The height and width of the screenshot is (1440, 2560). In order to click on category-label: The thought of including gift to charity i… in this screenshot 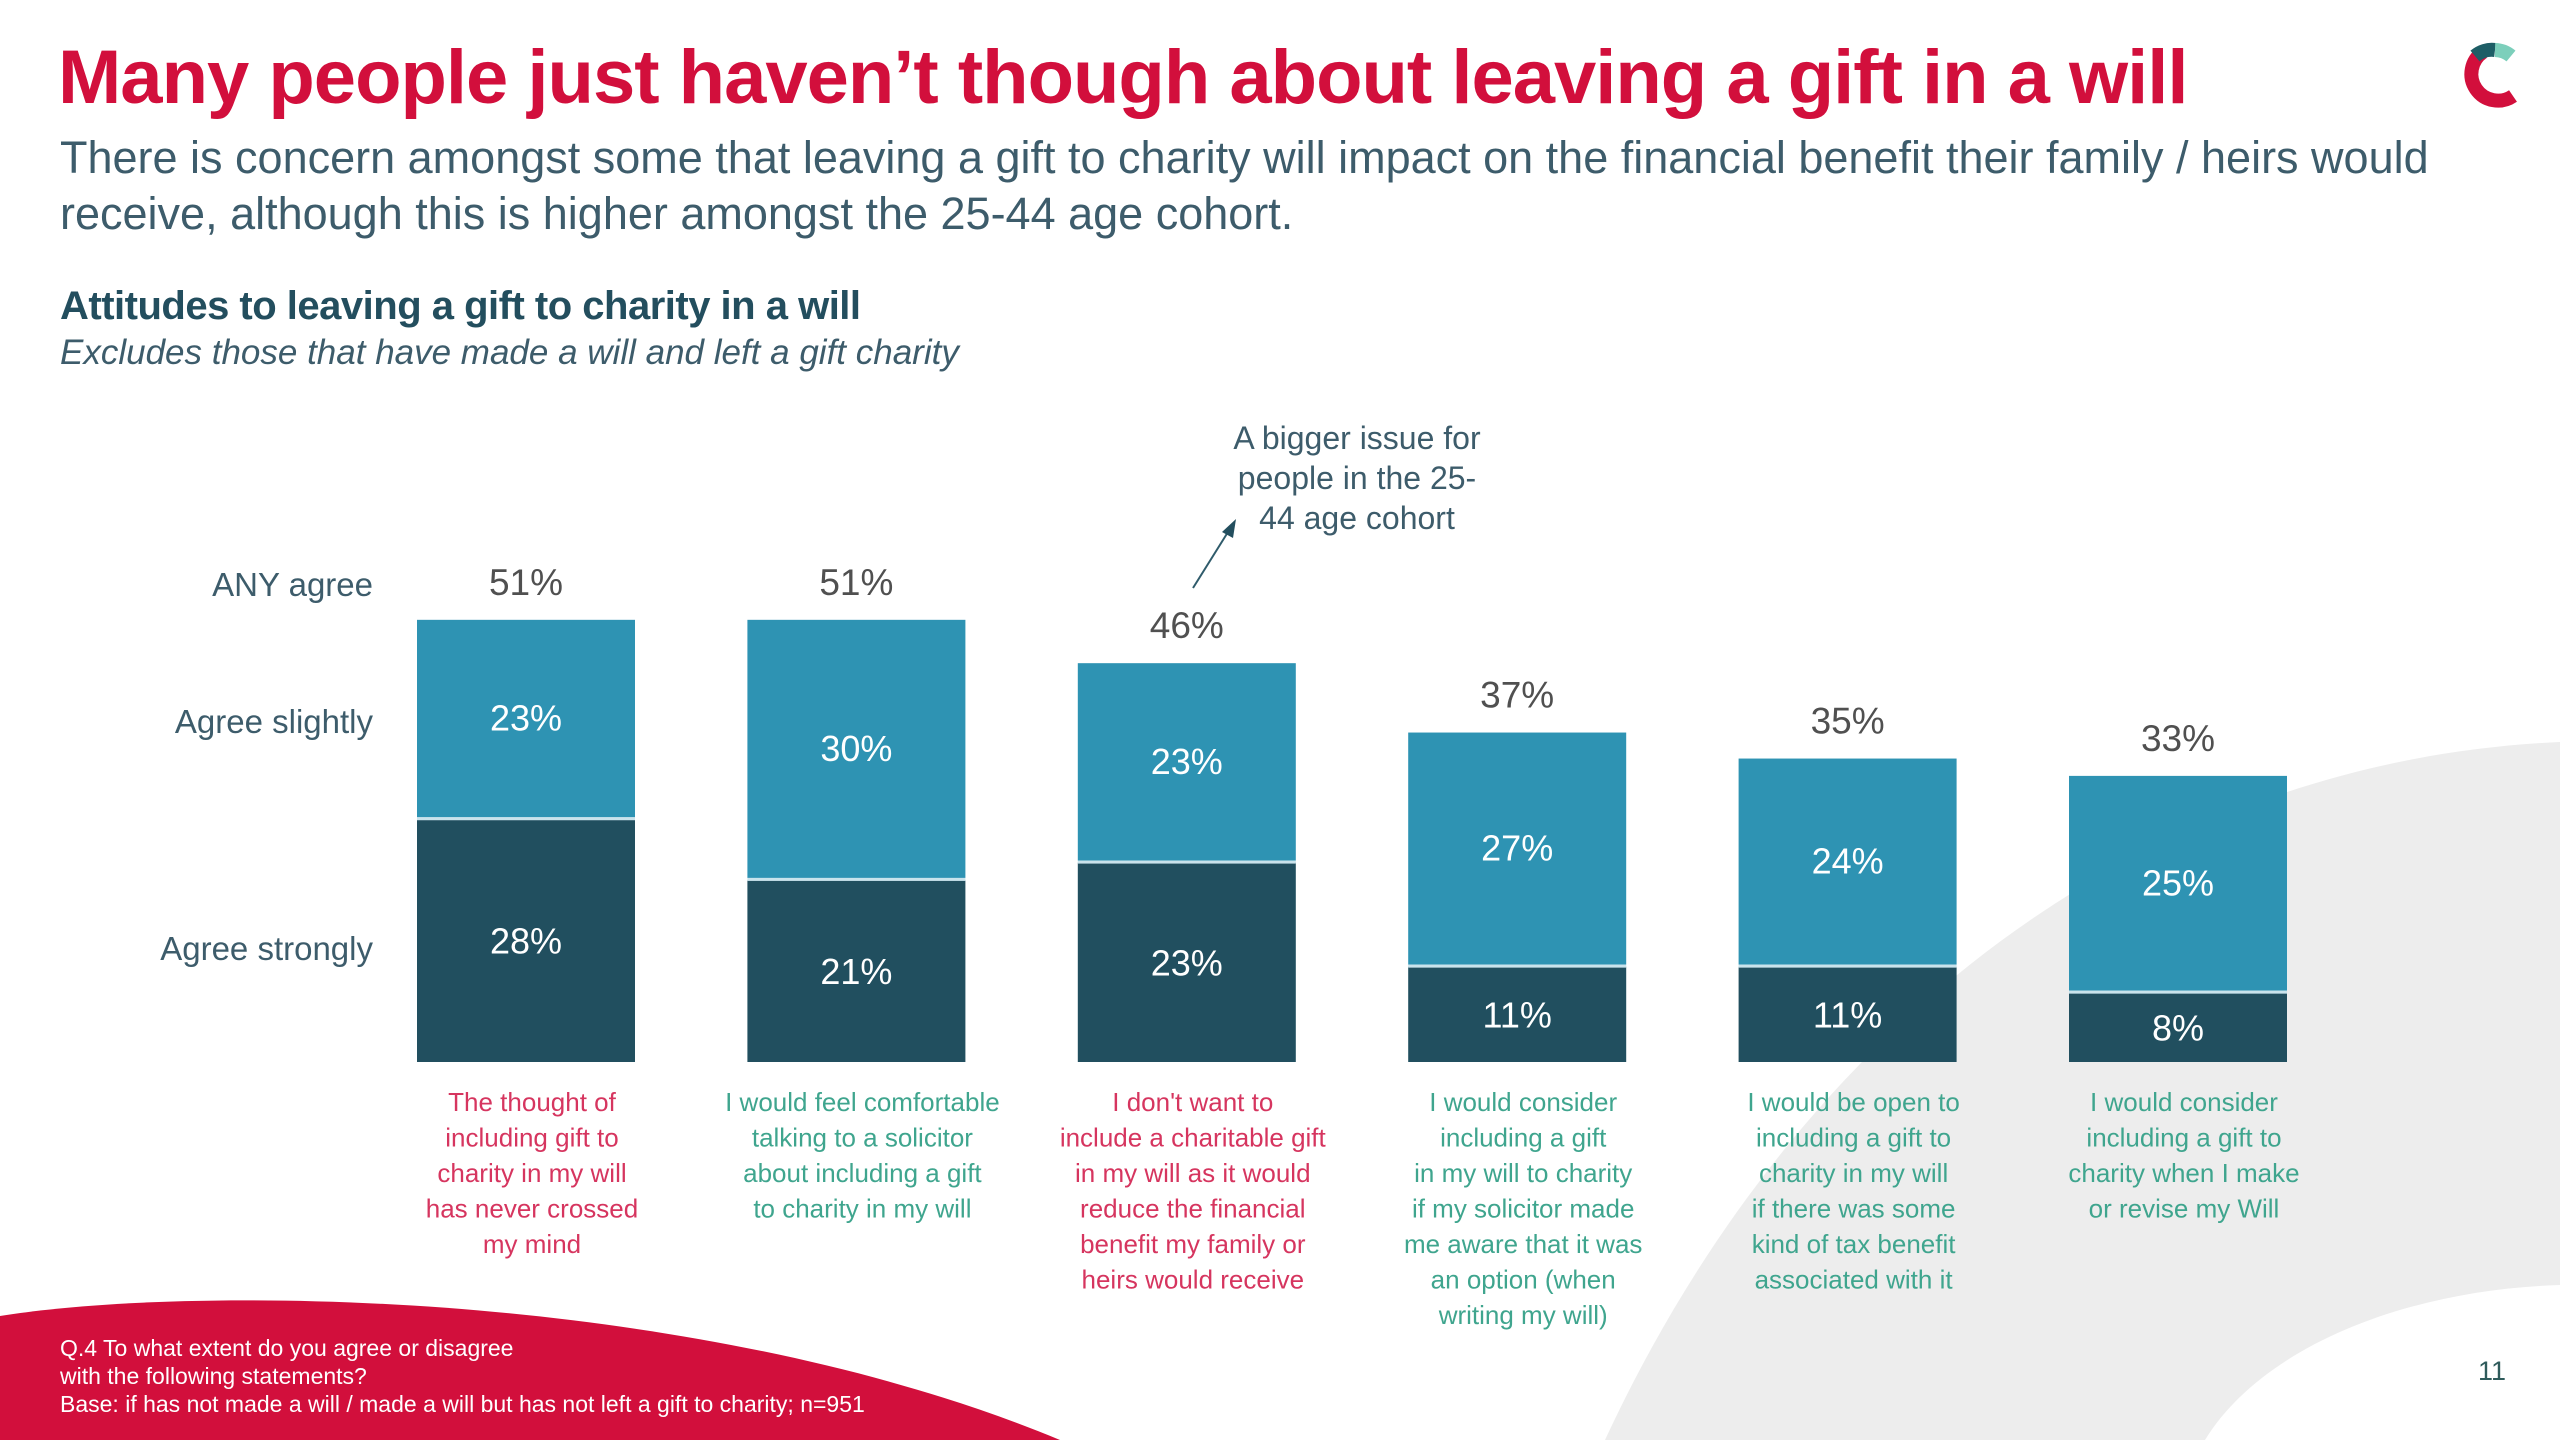, I will do `click(532, 1173)`.